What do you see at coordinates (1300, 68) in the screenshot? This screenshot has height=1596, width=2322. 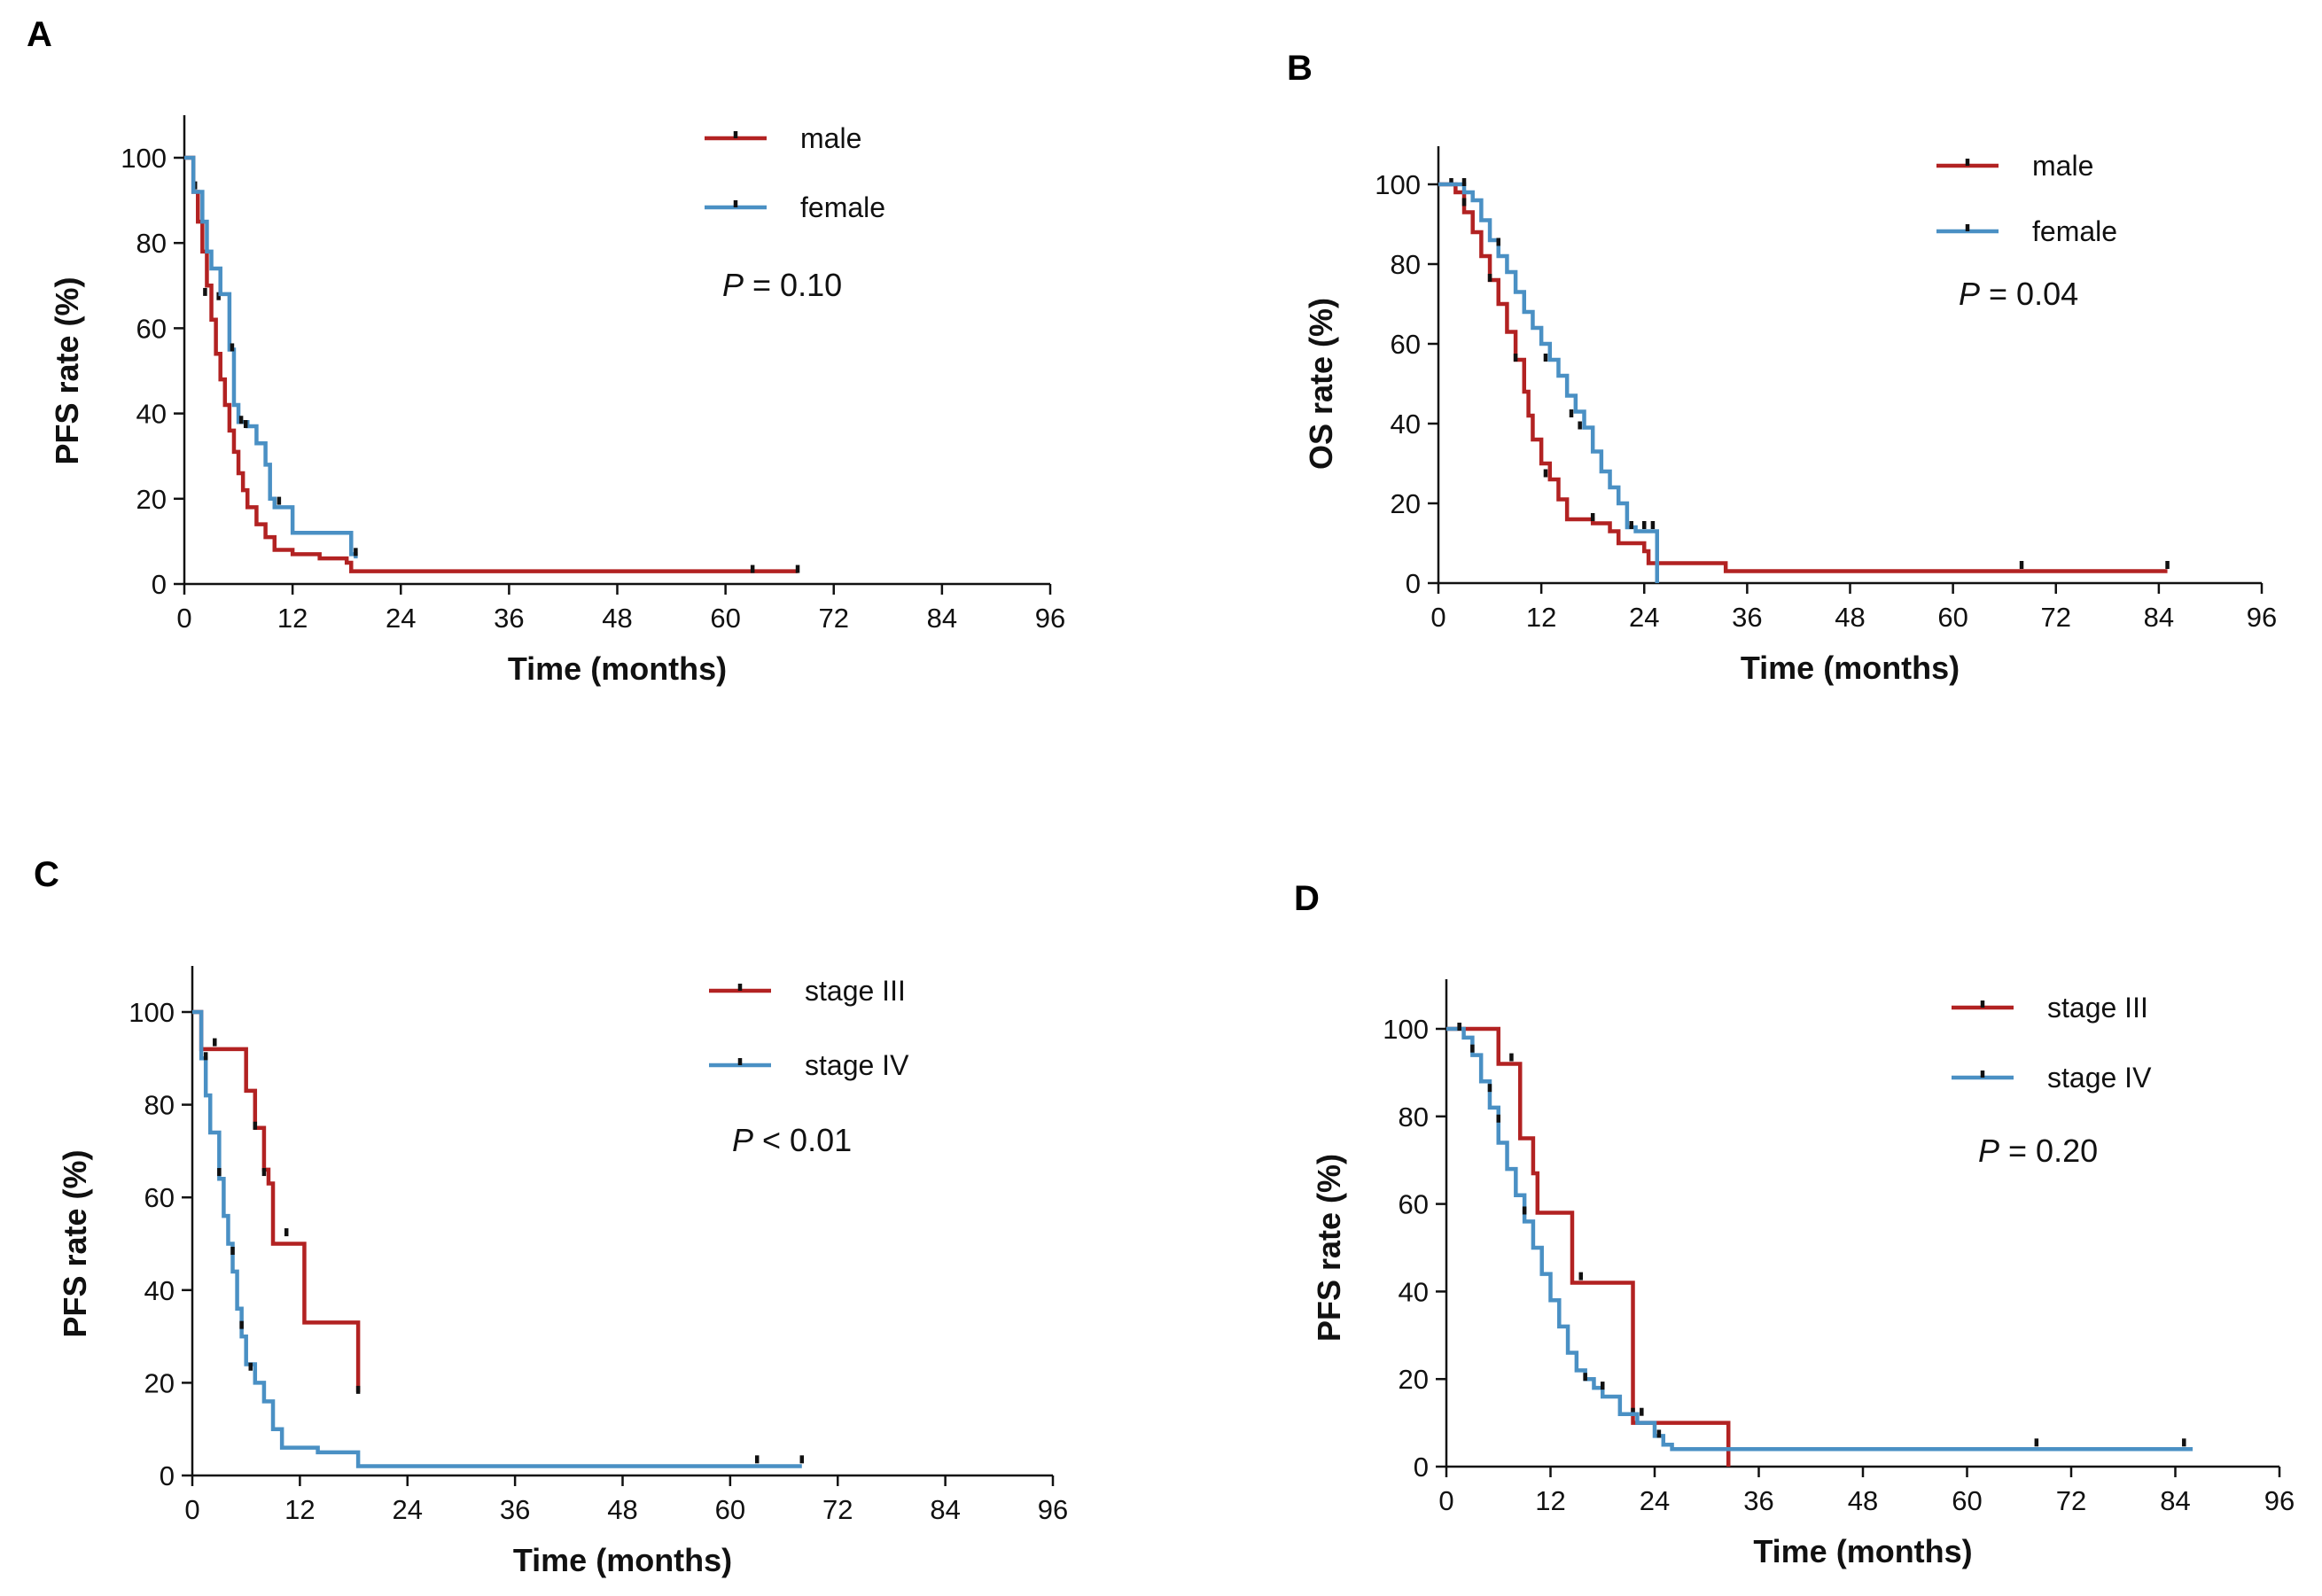 I see `panel-label: B` at bounding box center [1300, 68].